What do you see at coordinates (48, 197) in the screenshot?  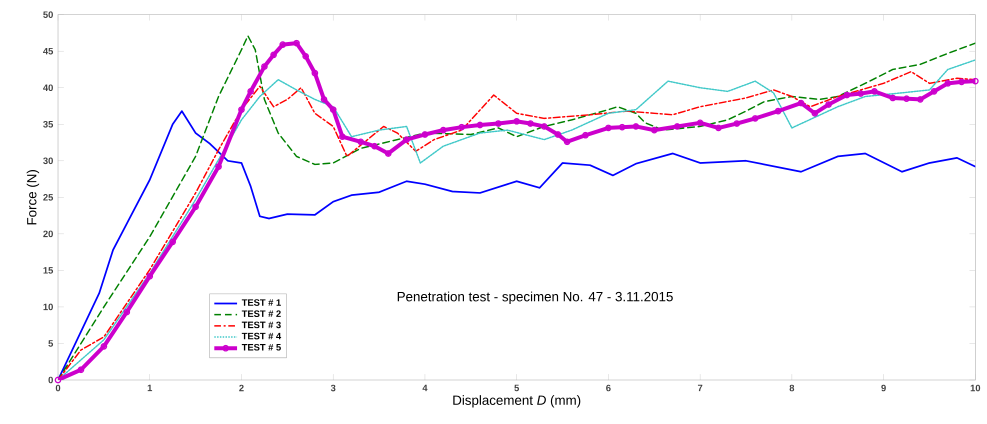 I see `y-tick-label: 25` at bounding box center [48, 197].